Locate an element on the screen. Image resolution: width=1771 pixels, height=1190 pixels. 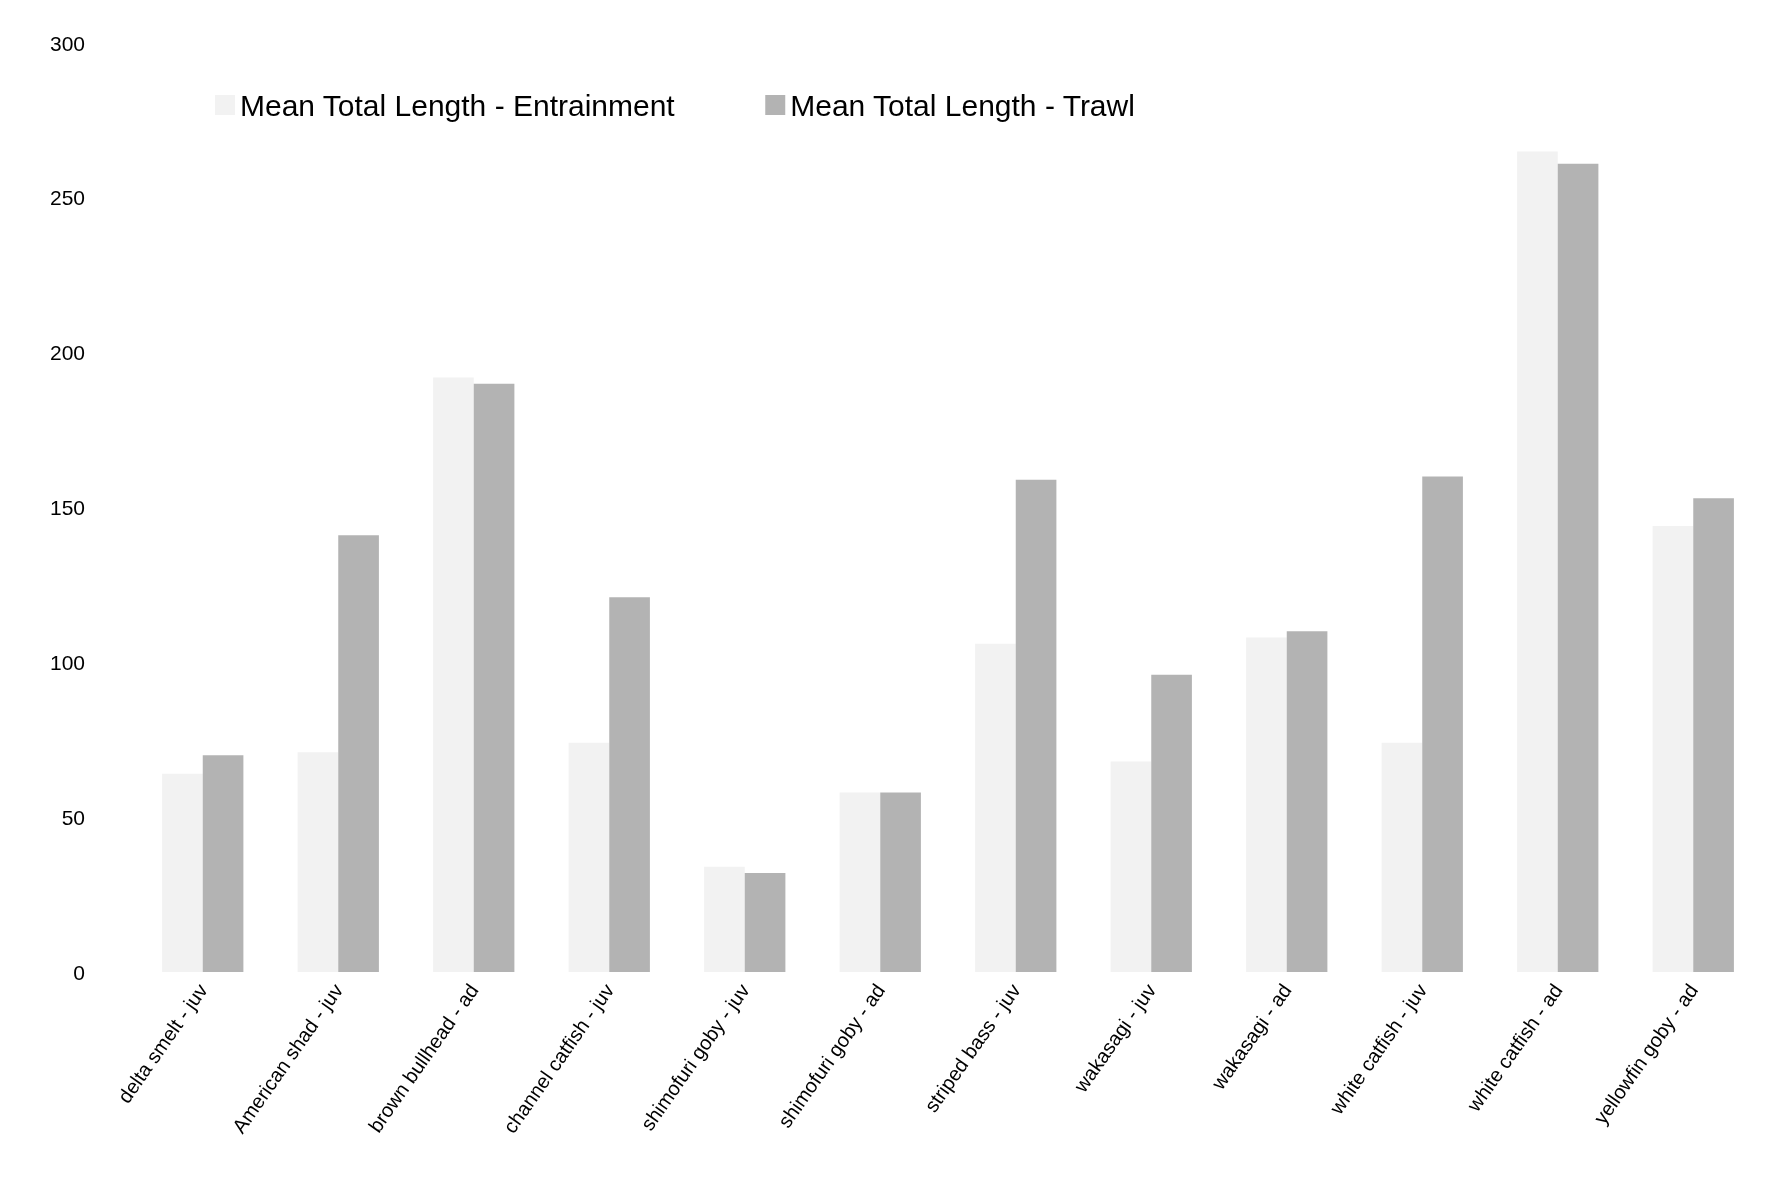
y-tick-label: 100 is located at coordinates (67, 662).